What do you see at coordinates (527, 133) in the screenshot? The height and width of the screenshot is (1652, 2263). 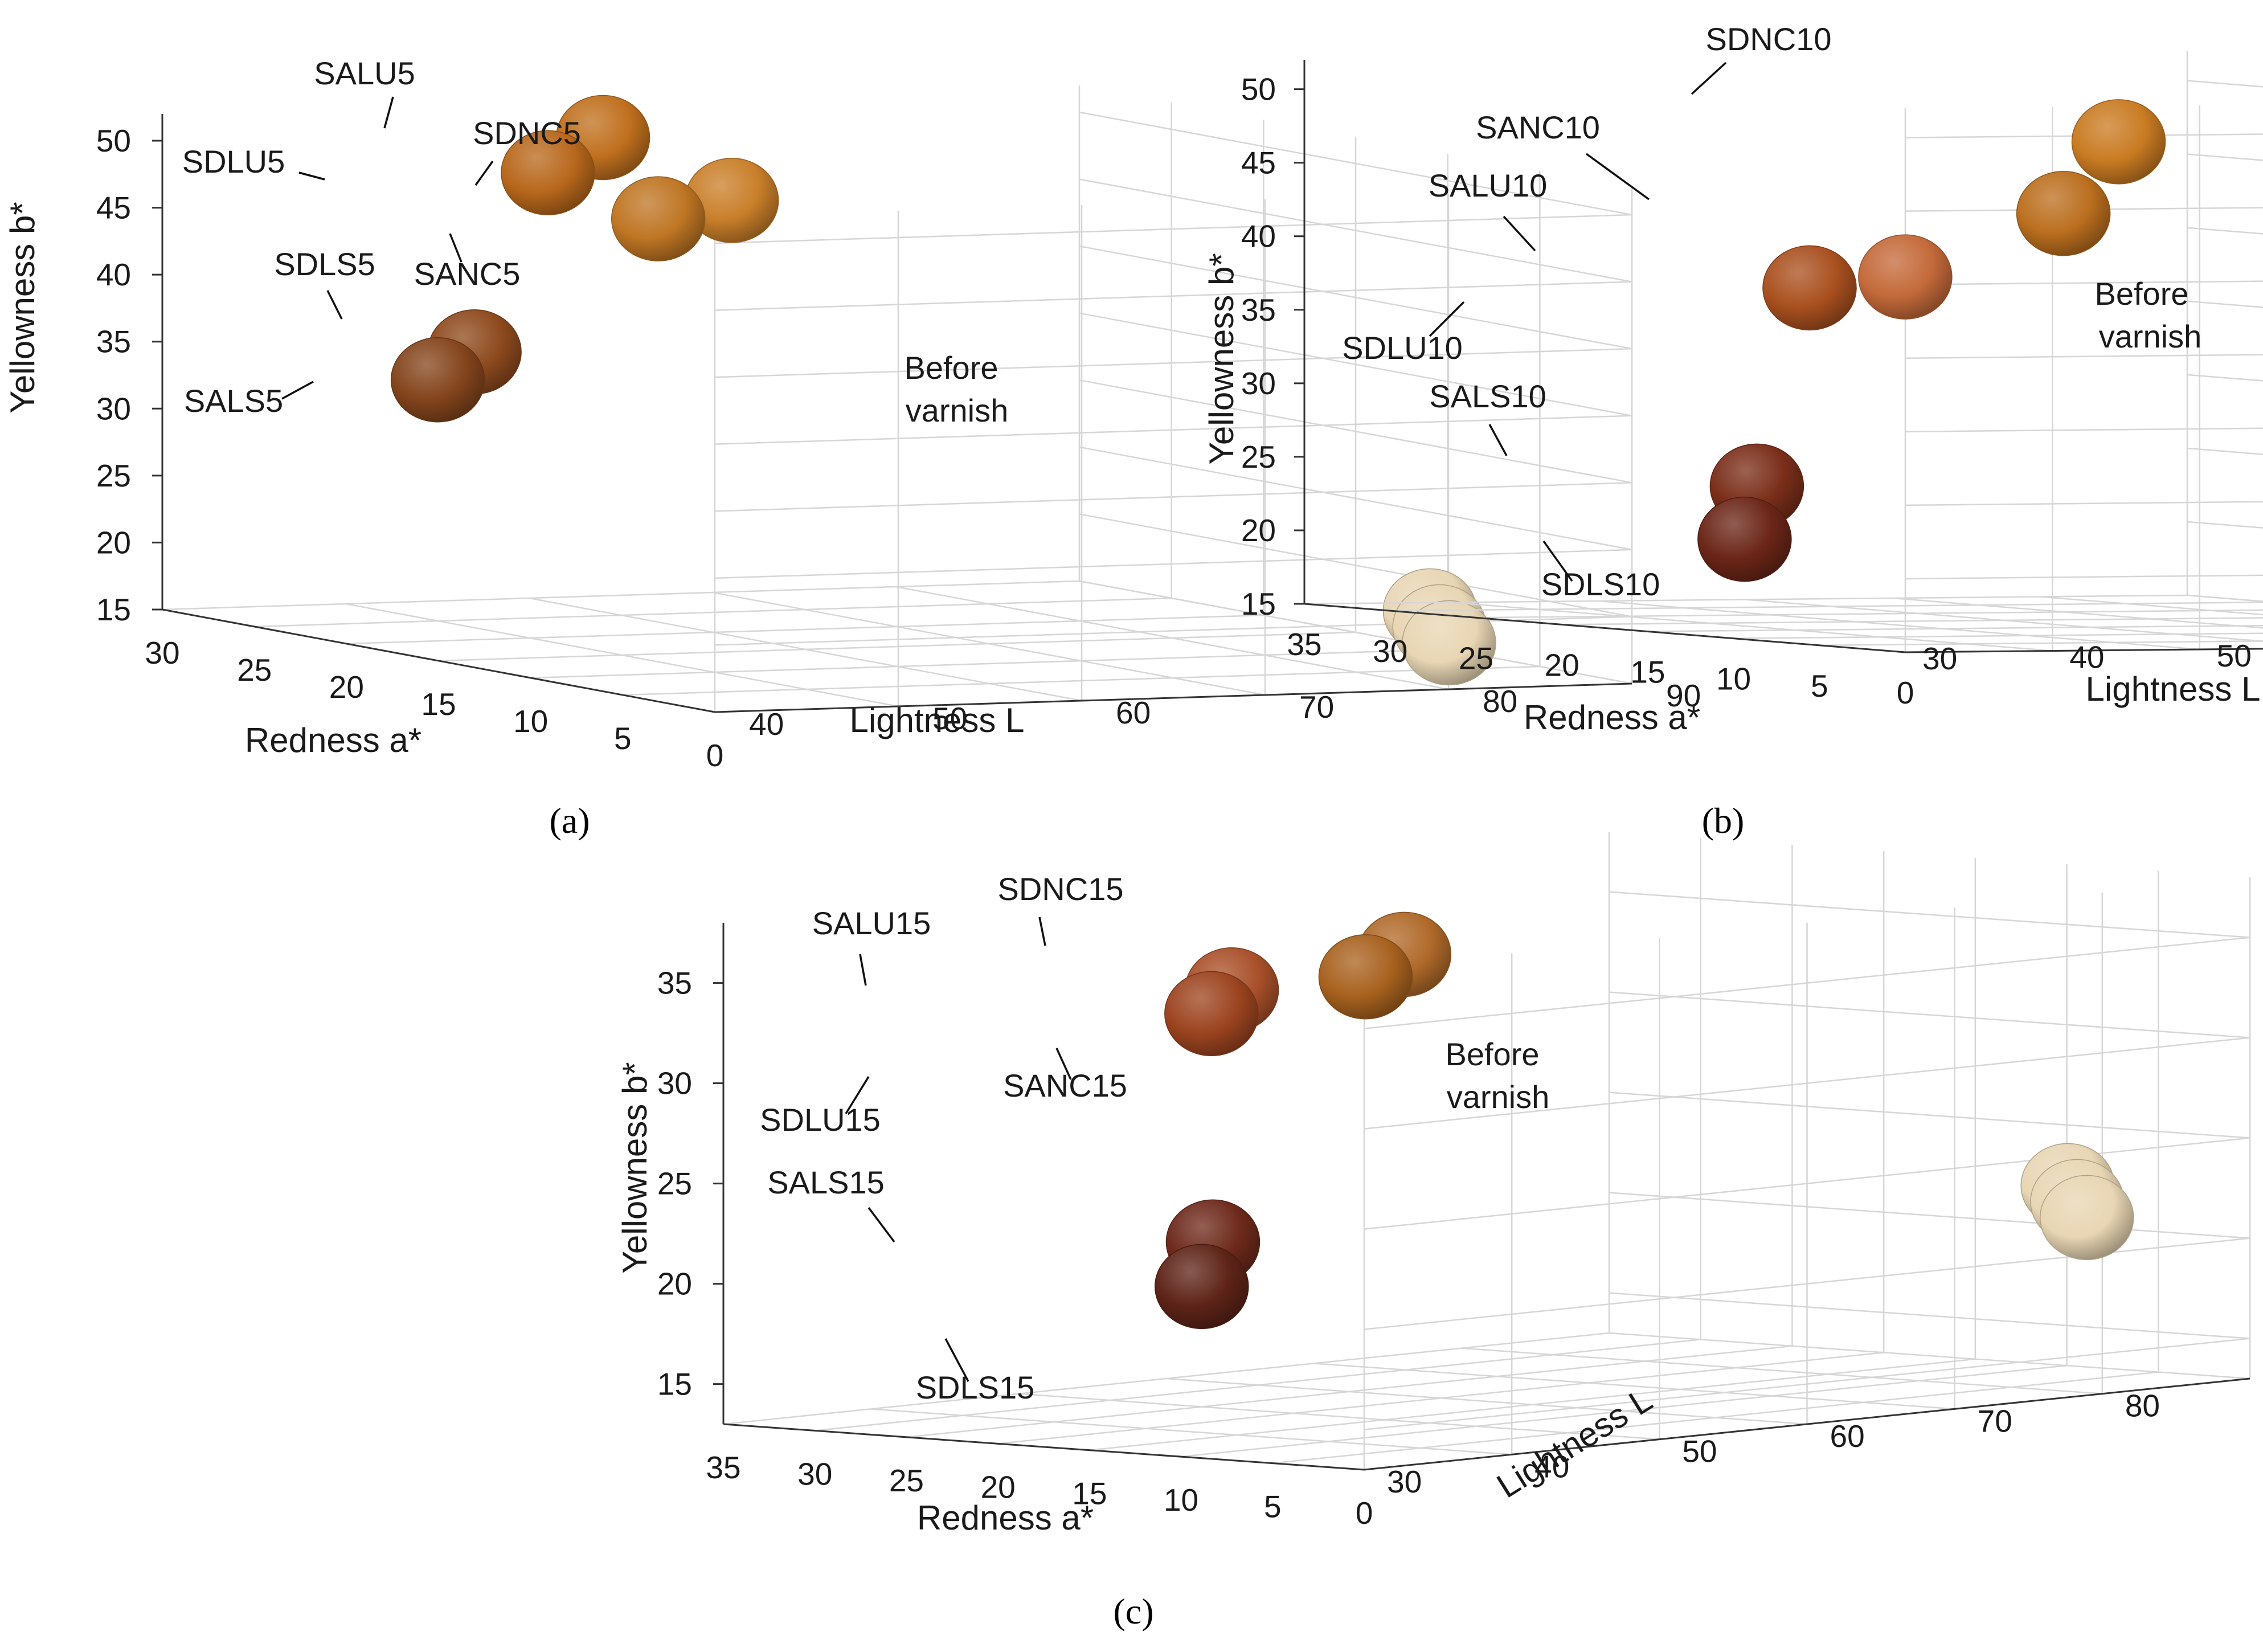 I see `point-label: SDNC5` at bounding box center [527, 133].